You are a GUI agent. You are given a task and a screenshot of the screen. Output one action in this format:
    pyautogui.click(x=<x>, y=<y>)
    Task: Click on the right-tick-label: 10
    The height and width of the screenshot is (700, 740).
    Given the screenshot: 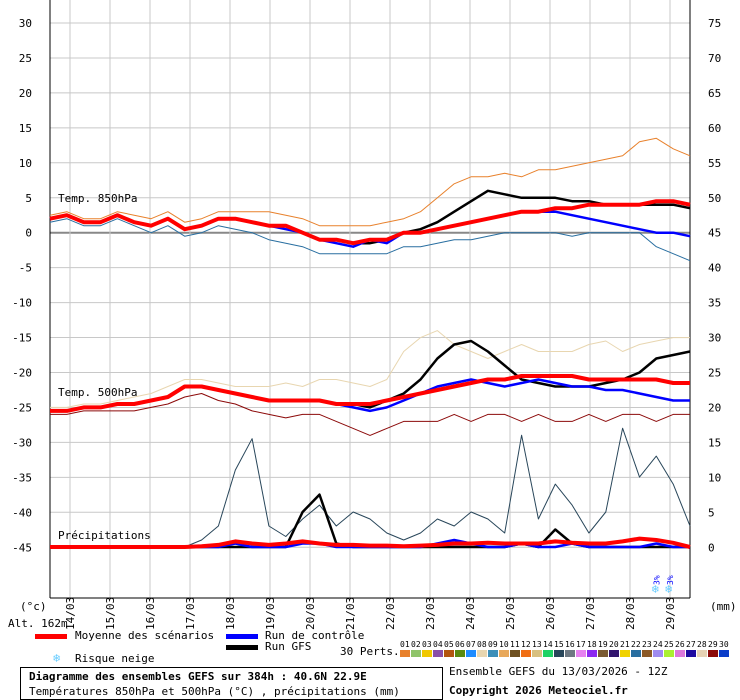 What is the action you would take?
    pyautogui.click(x=714, y=477)
    